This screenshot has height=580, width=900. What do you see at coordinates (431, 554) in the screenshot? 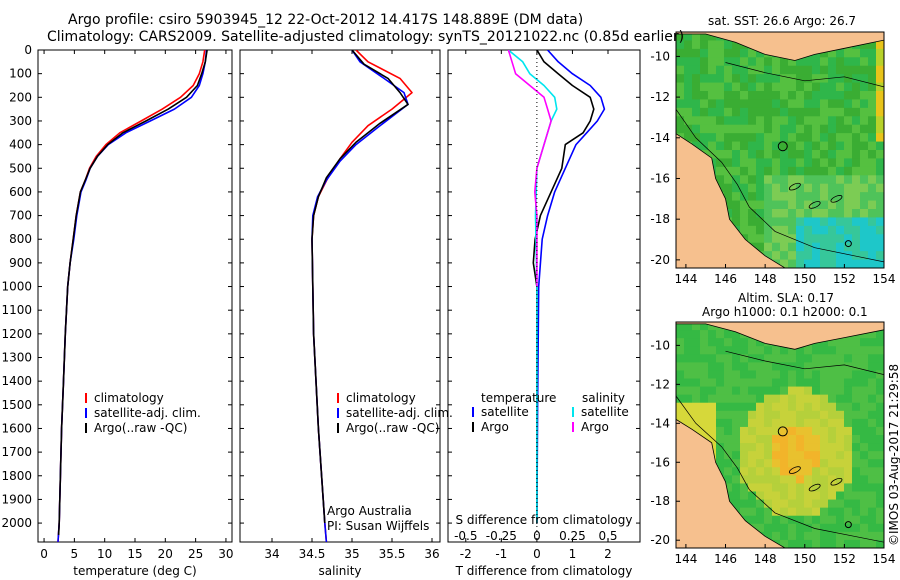
I see `x-tick-label: 36` at bounding box center [431, 554].